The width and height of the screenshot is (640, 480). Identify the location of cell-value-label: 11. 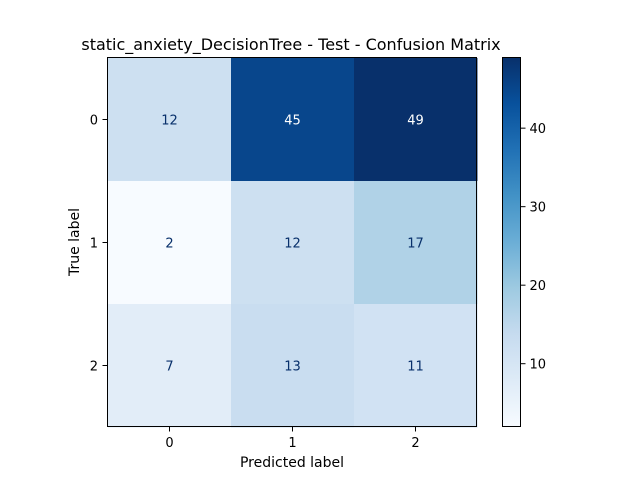
(415, 367).